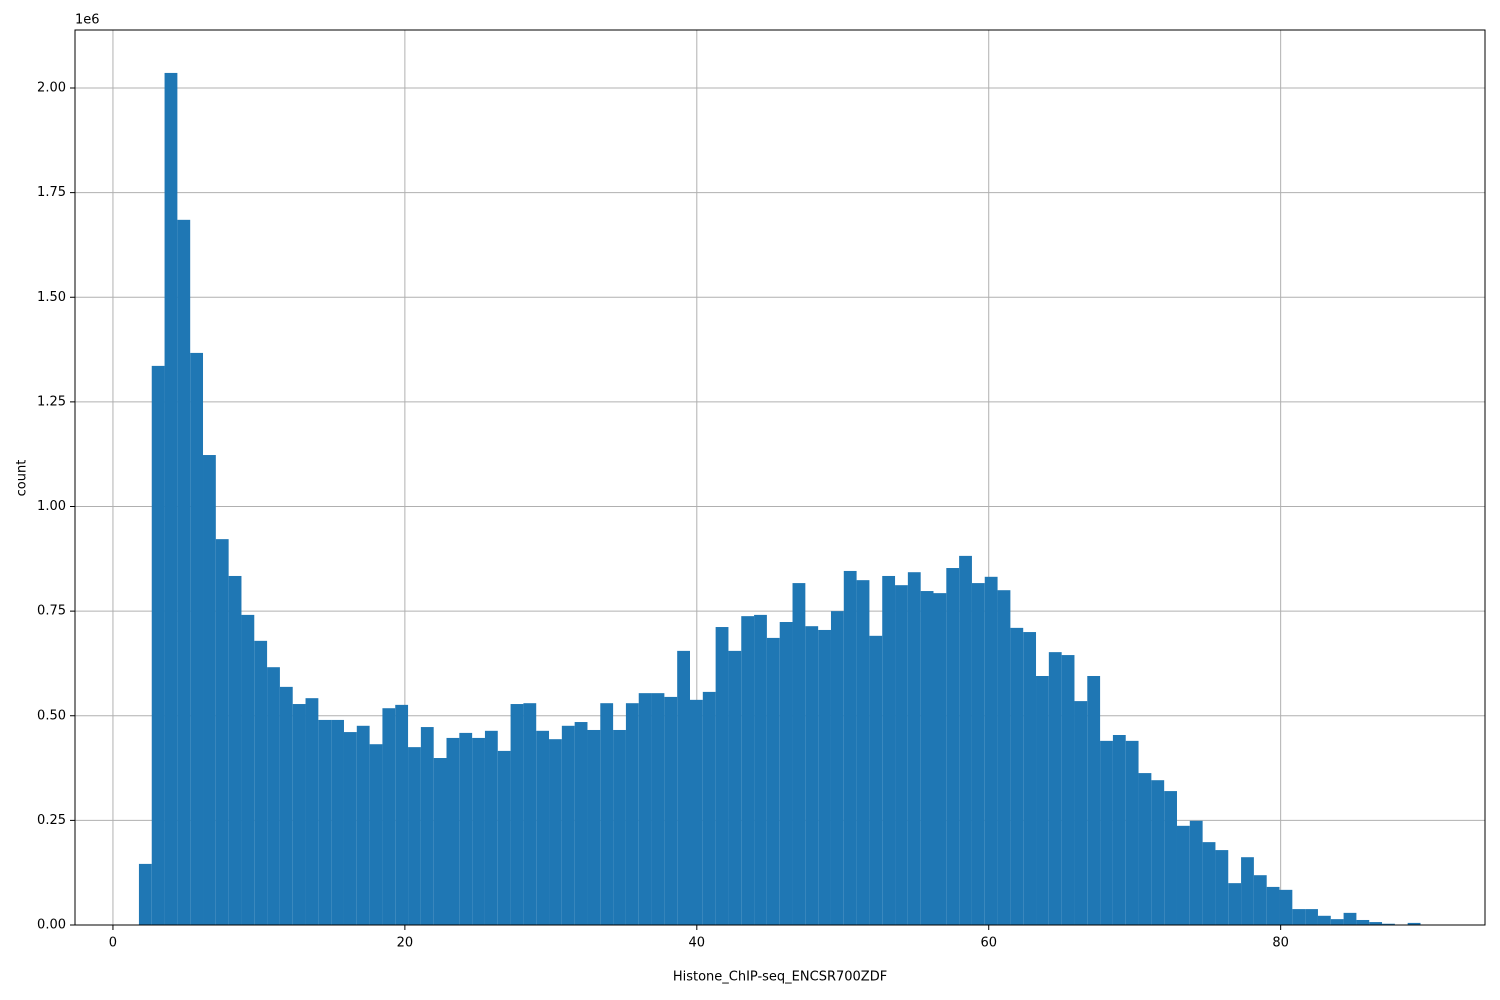 The image size is (1500, 1000). What do you see at coordinates (51, 611) in the screenshot?
I see `y-tick-label: 0.75` at bounding box center [51, 611].